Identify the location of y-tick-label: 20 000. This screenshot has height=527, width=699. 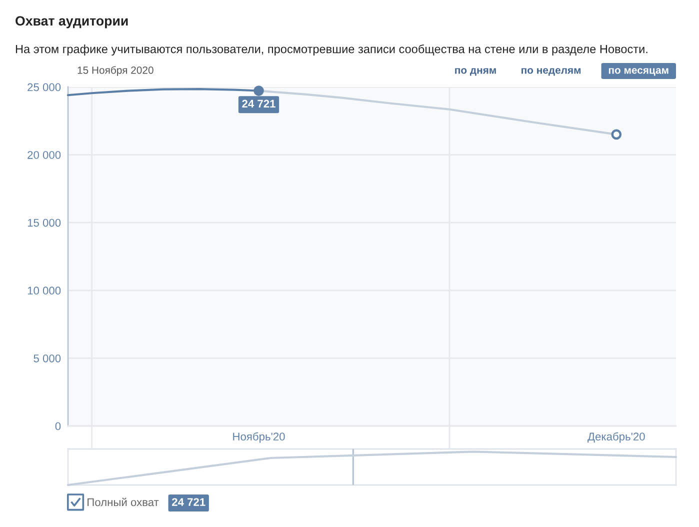
(44, 155).